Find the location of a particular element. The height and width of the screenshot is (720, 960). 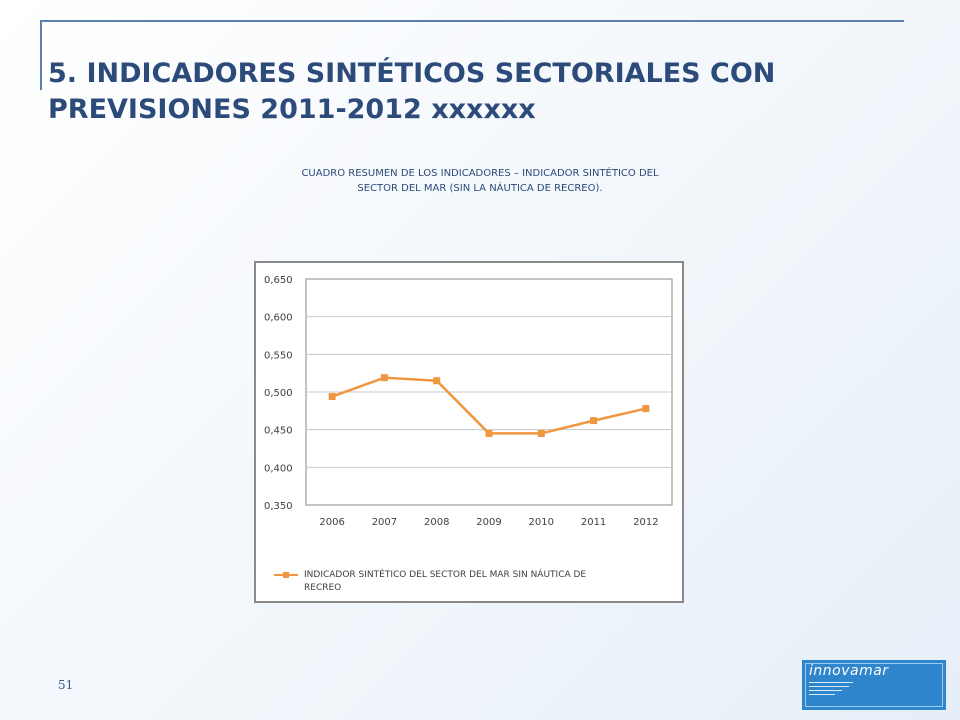

legend-label-line-2: RECREO is located at coordinates (323, 588).